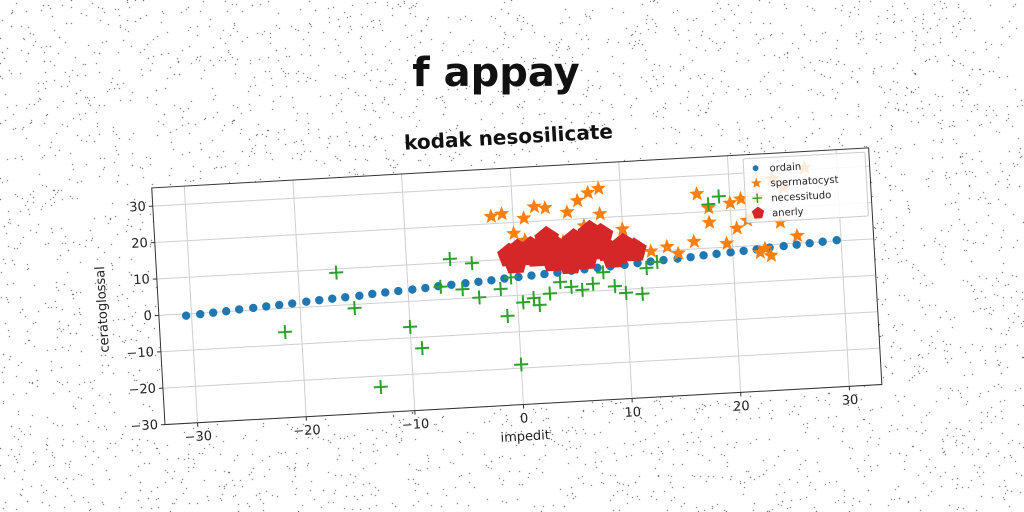 The height and width of the screenshot is (512, 1024). I want to click on legend-box, so click(805, 187).